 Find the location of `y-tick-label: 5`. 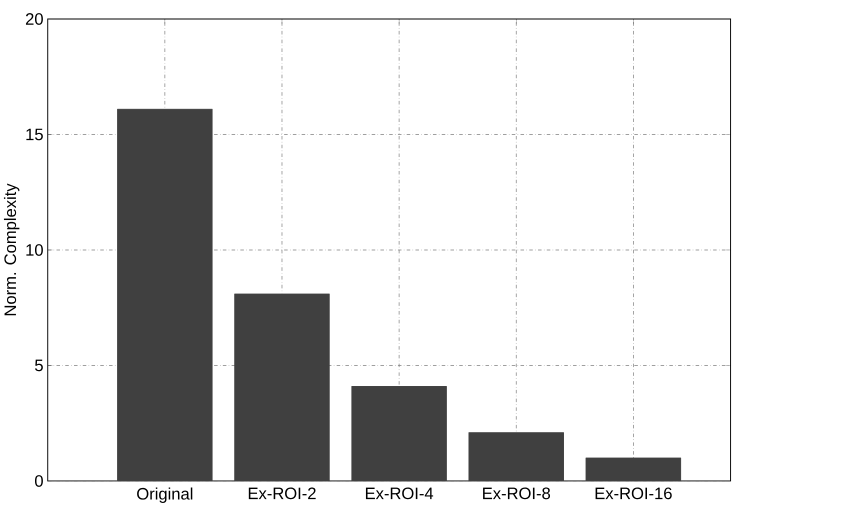

y-tick-label: 5 is located at coordinates (39, 366).